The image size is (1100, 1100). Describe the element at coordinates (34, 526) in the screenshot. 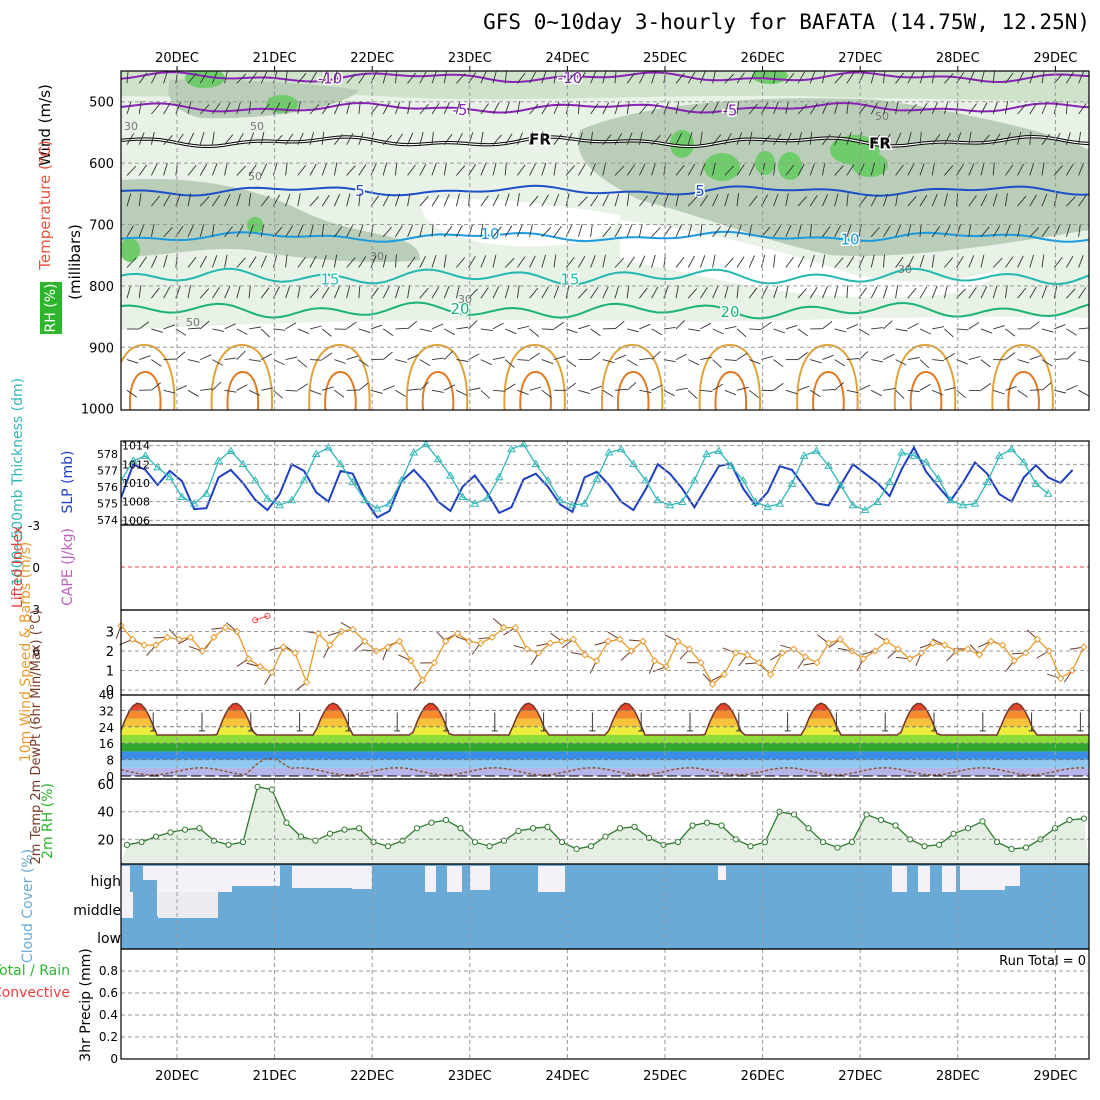

I see `li-tick: -3` at that location.